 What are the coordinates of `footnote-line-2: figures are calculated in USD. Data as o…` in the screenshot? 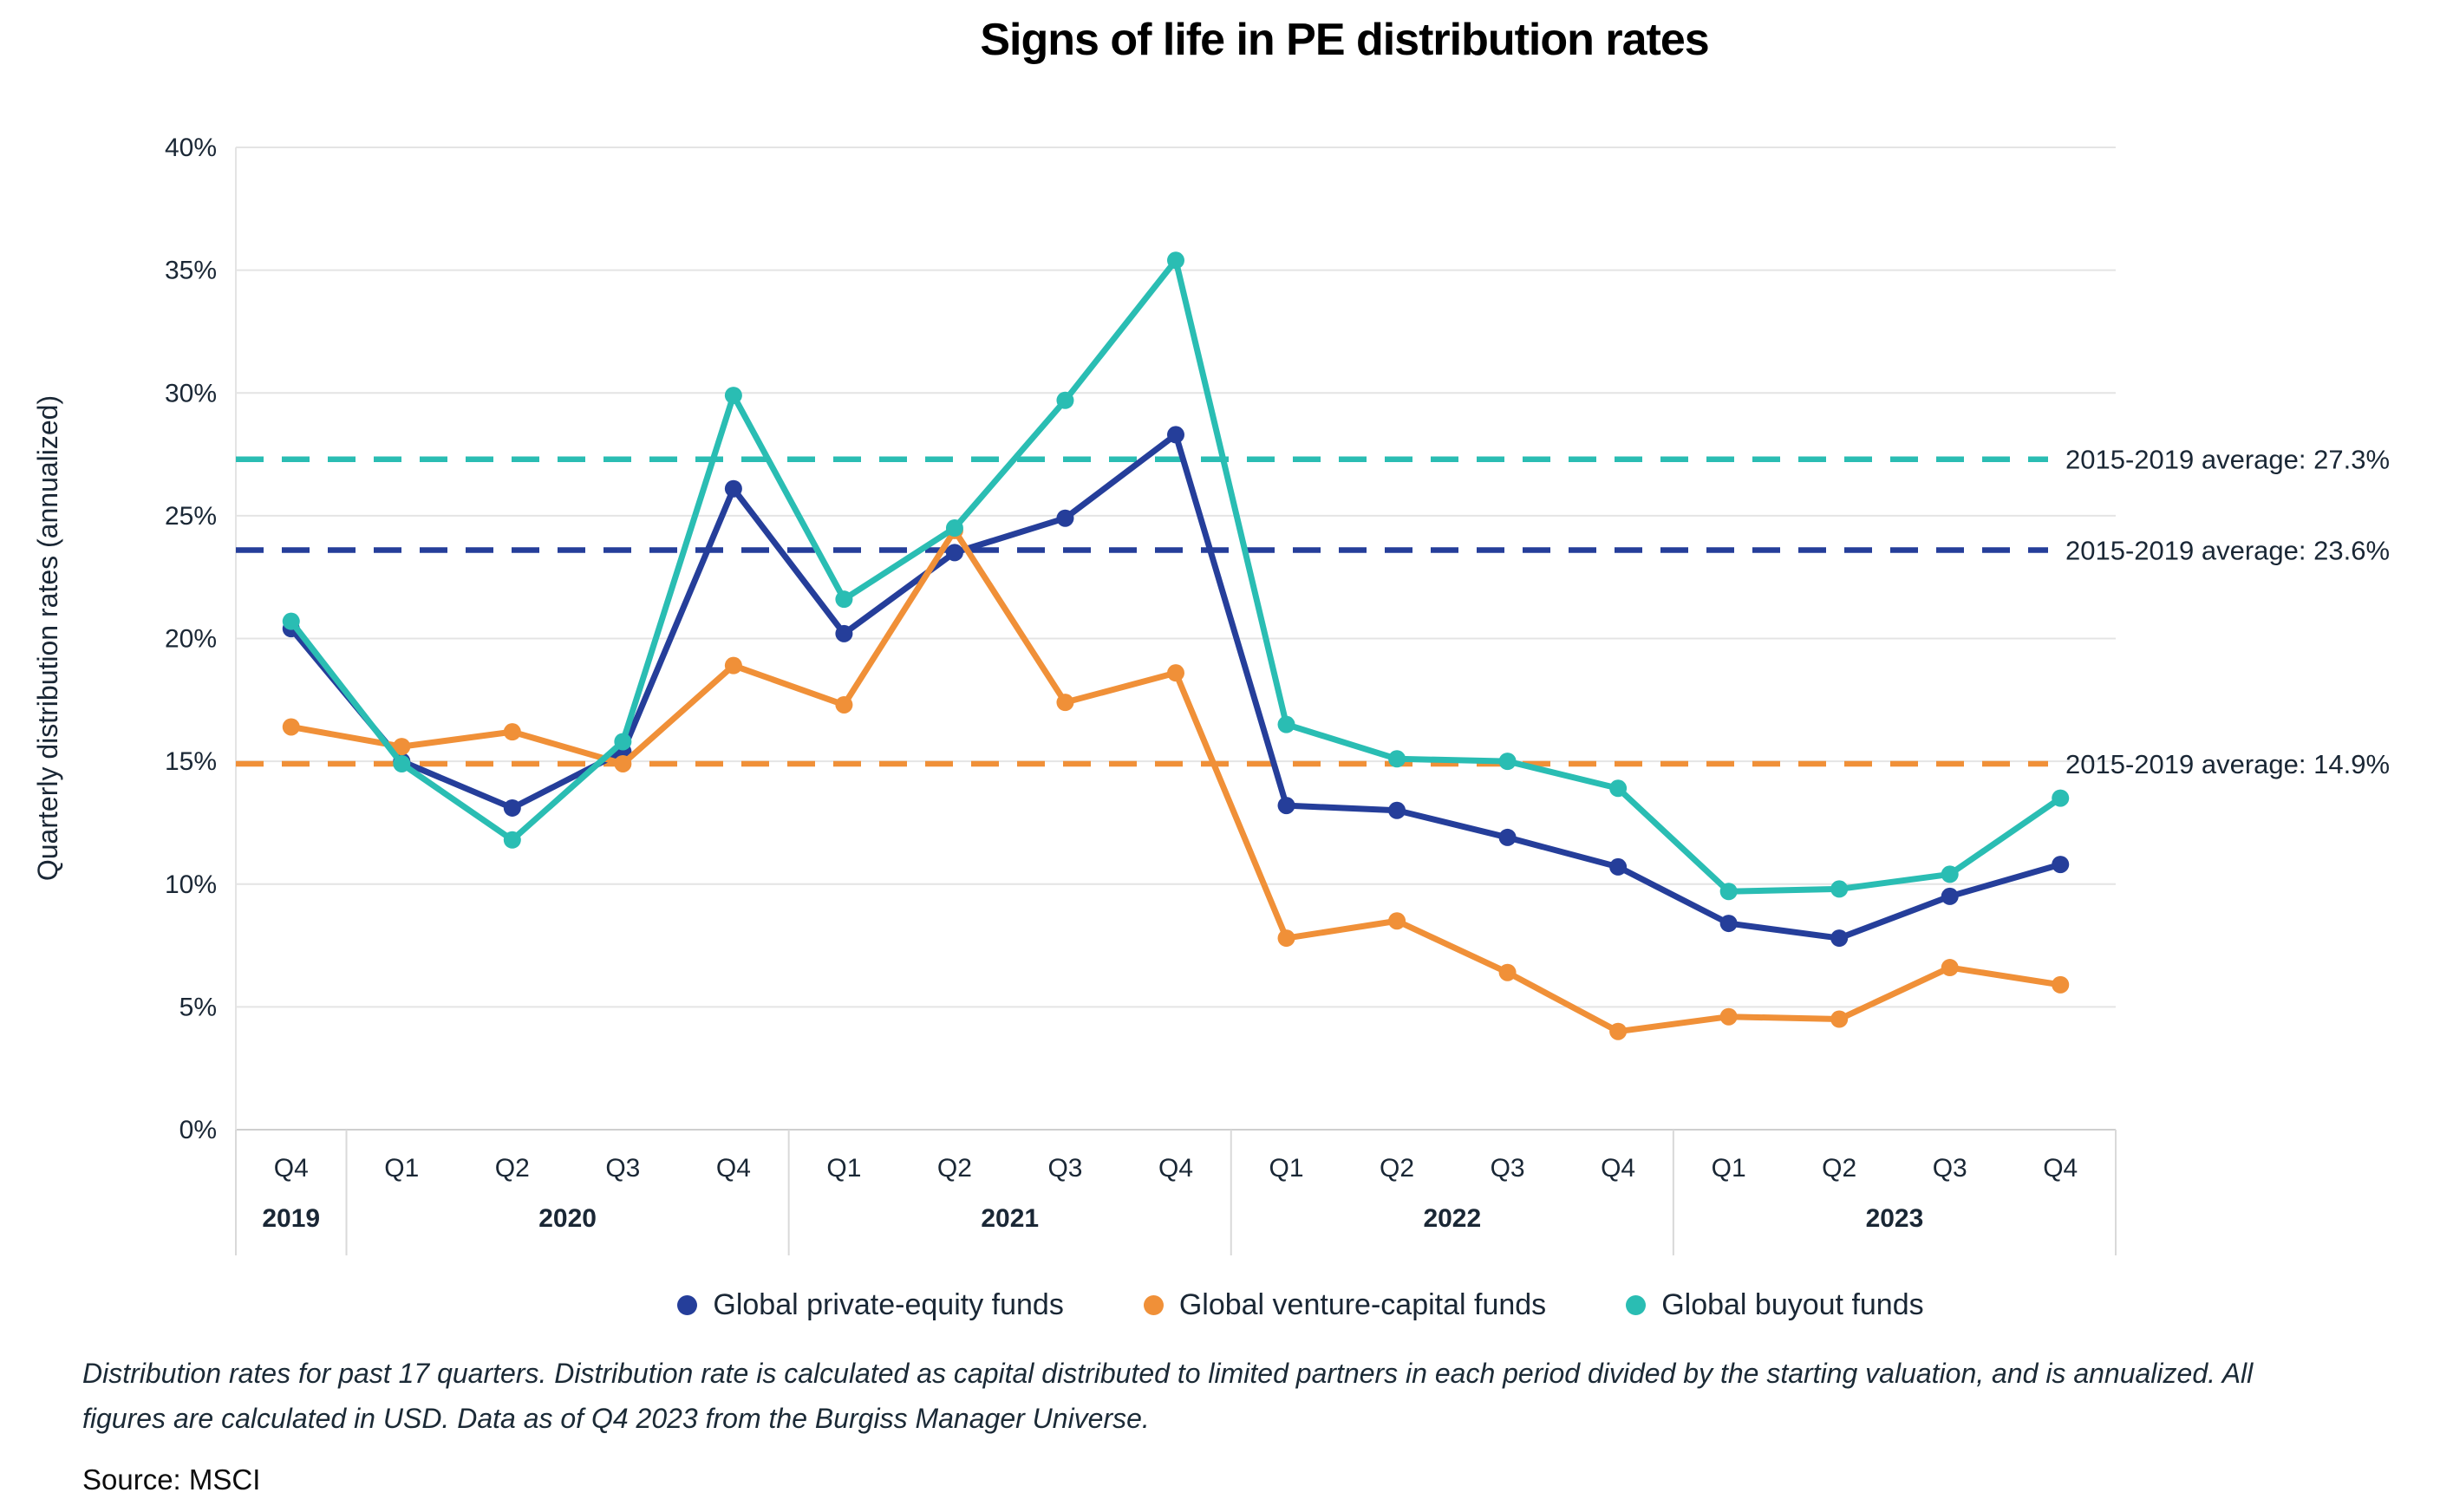 It's located at (616, 1418).